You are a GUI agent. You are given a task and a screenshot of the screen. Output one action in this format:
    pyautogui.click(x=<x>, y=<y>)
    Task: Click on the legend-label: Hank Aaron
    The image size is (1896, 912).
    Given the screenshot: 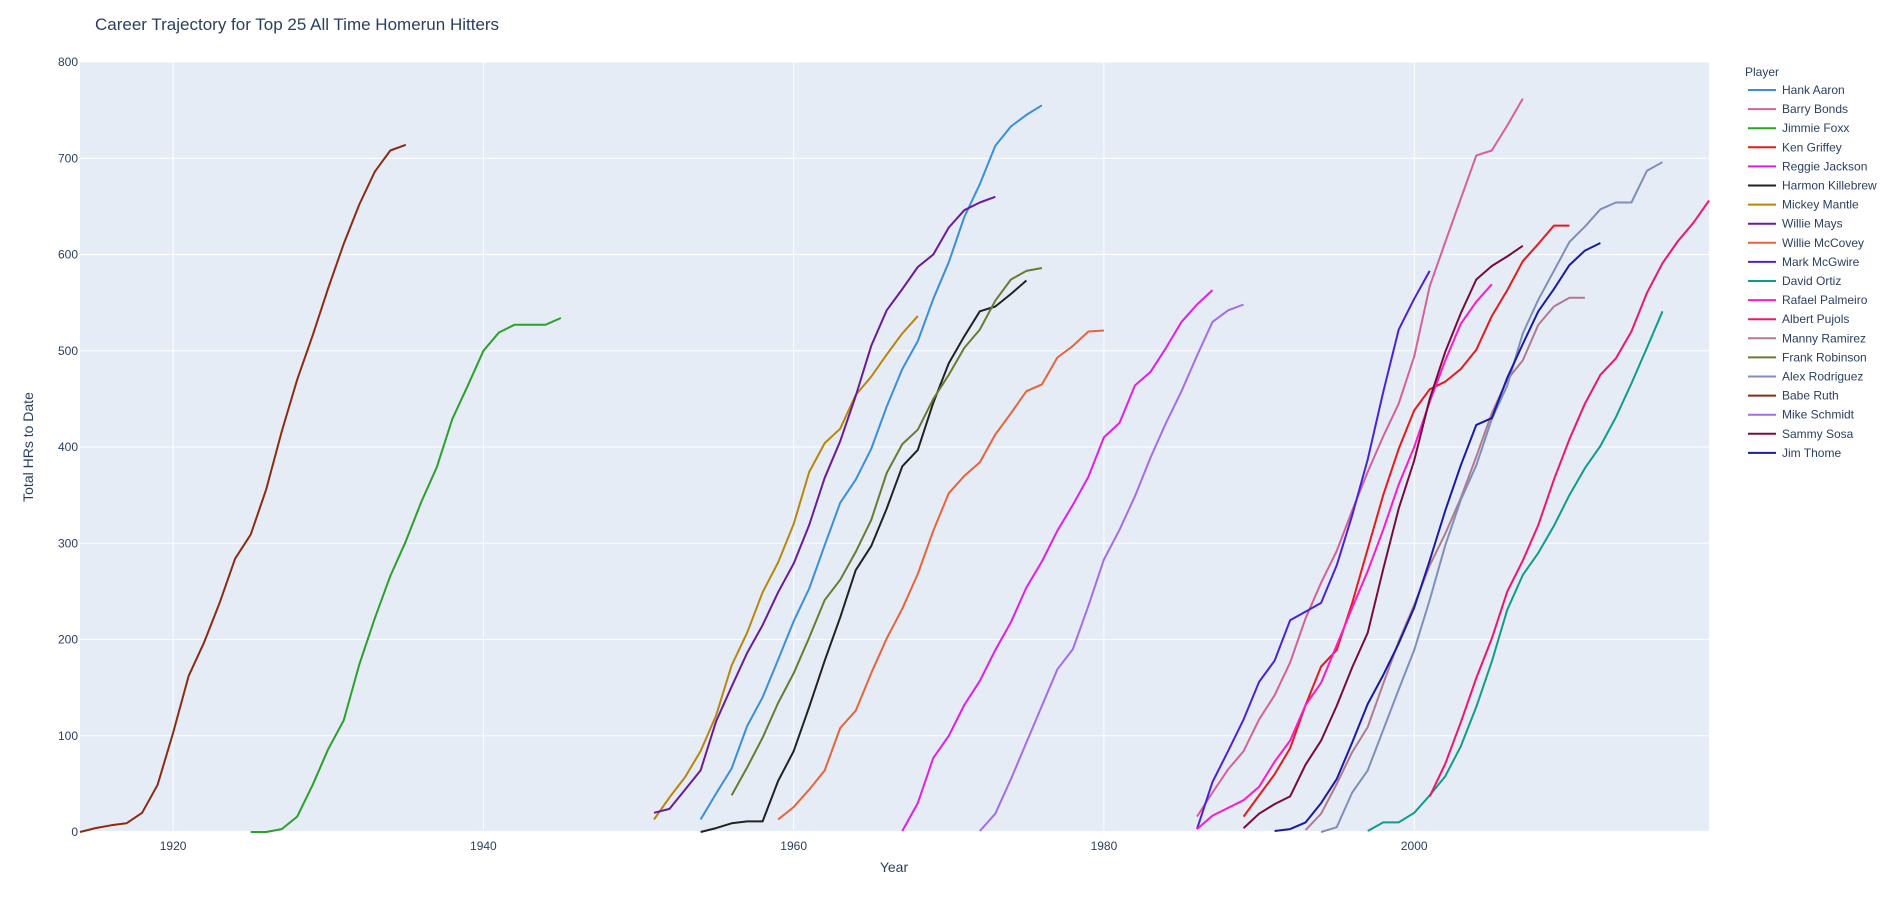 What is the action you would take?
    pyautogui.click(x=1813, y=90)
    